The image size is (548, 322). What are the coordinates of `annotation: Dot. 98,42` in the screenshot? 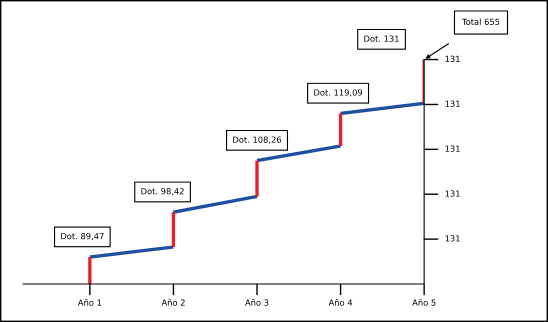 It's located at (162, 192).